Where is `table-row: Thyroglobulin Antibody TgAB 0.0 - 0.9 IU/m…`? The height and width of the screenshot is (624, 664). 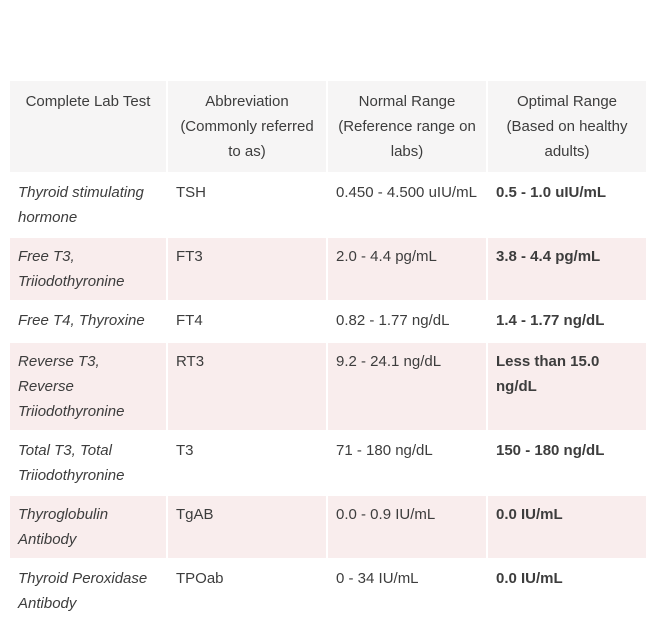
table-row: Thyroglobulin Antibody TgAB 0.0 - 0.9 IU/m… is located at coordinates (328, 527).